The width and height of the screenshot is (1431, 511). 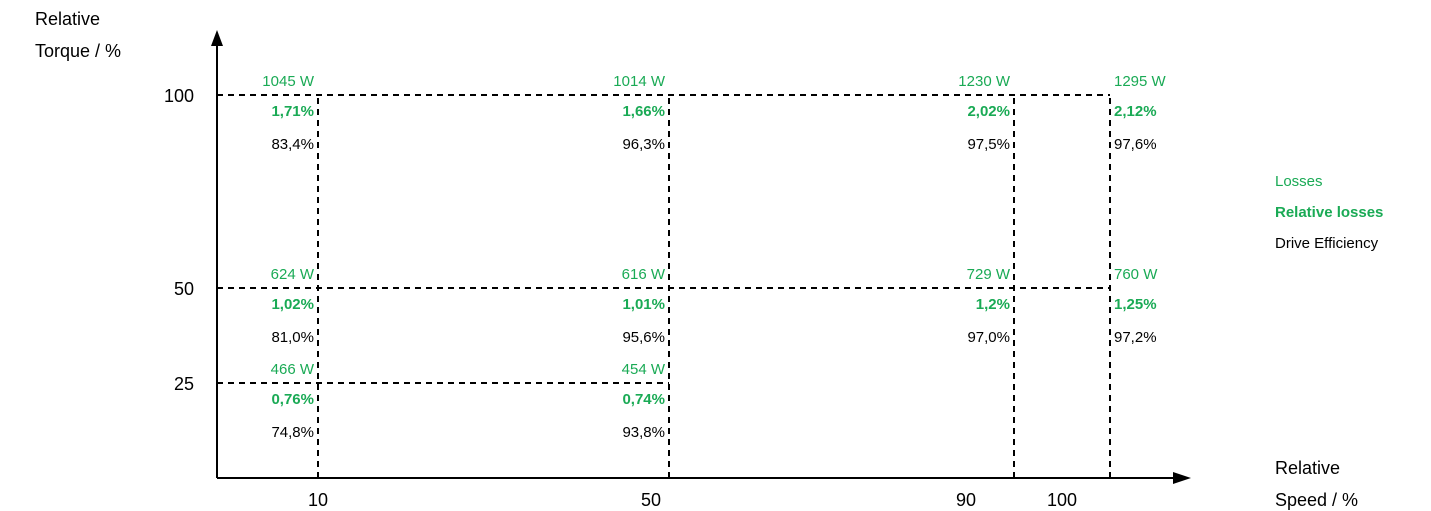 What do you see at coordinates (78, 51) in the screenshot?
I see `y-axis-label-line2: Torque / %` at bounding box center [78, 51].